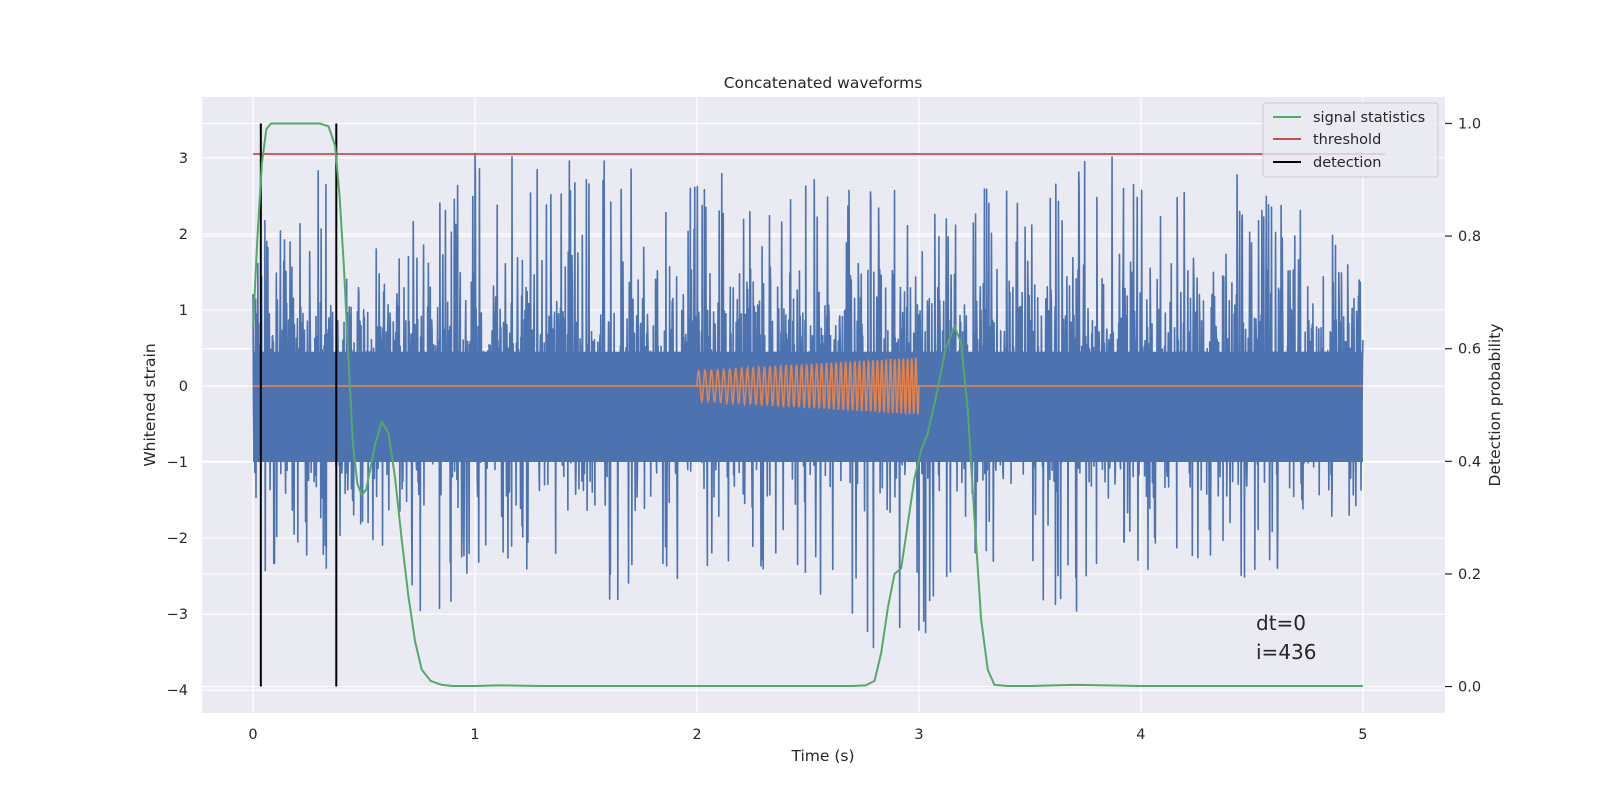  I want to click on y-tick-label: −1, so click(177, 463).